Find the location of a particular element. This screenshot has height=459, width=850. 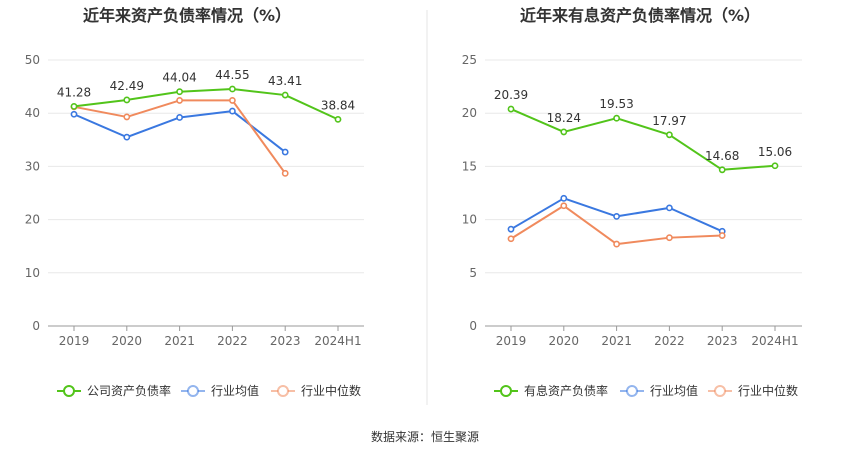

data-label: 44.55 is located at coordinates (232, 75).